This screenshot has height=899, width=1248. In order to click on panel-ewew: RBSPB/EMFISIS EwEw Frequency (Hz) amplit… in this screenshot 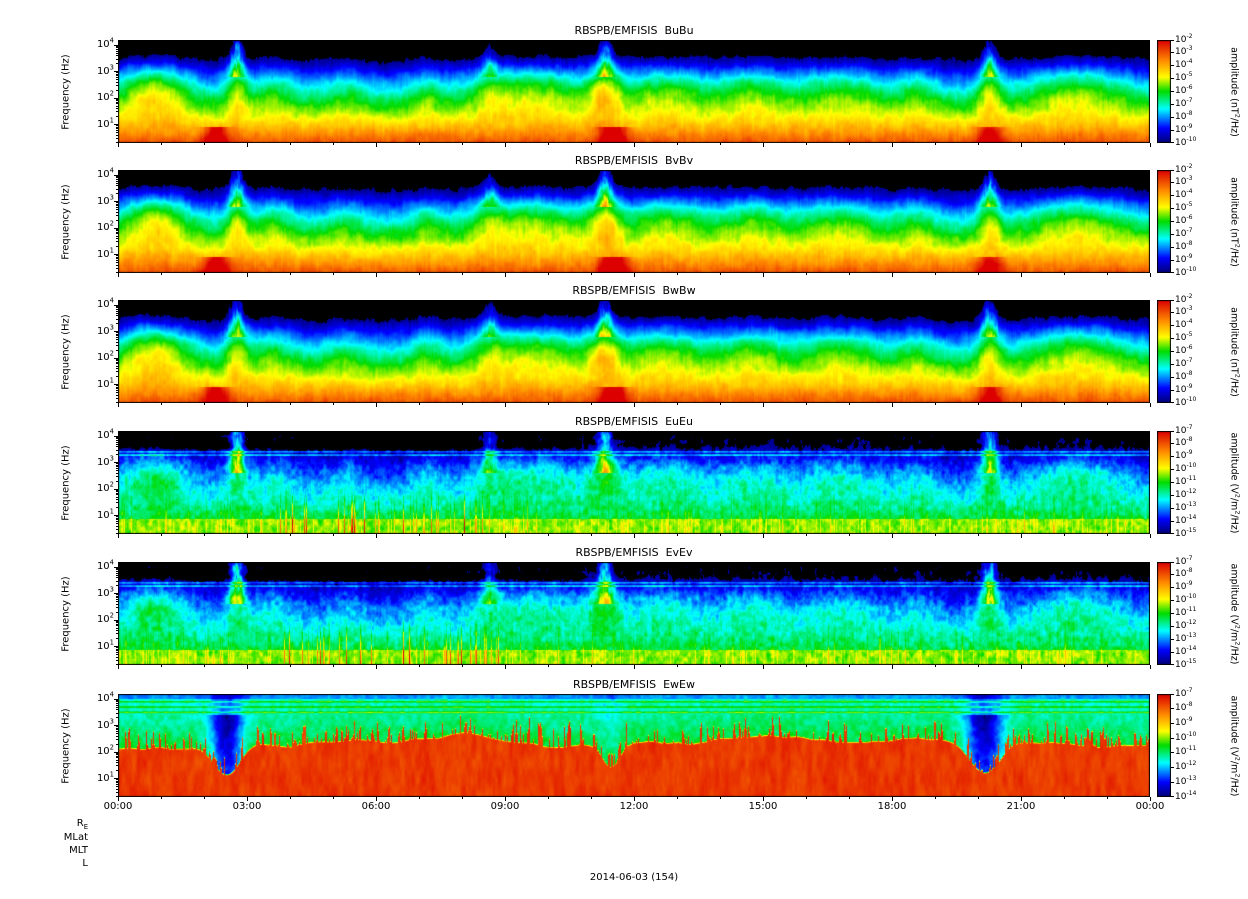, I will do `click(651, 739)`.